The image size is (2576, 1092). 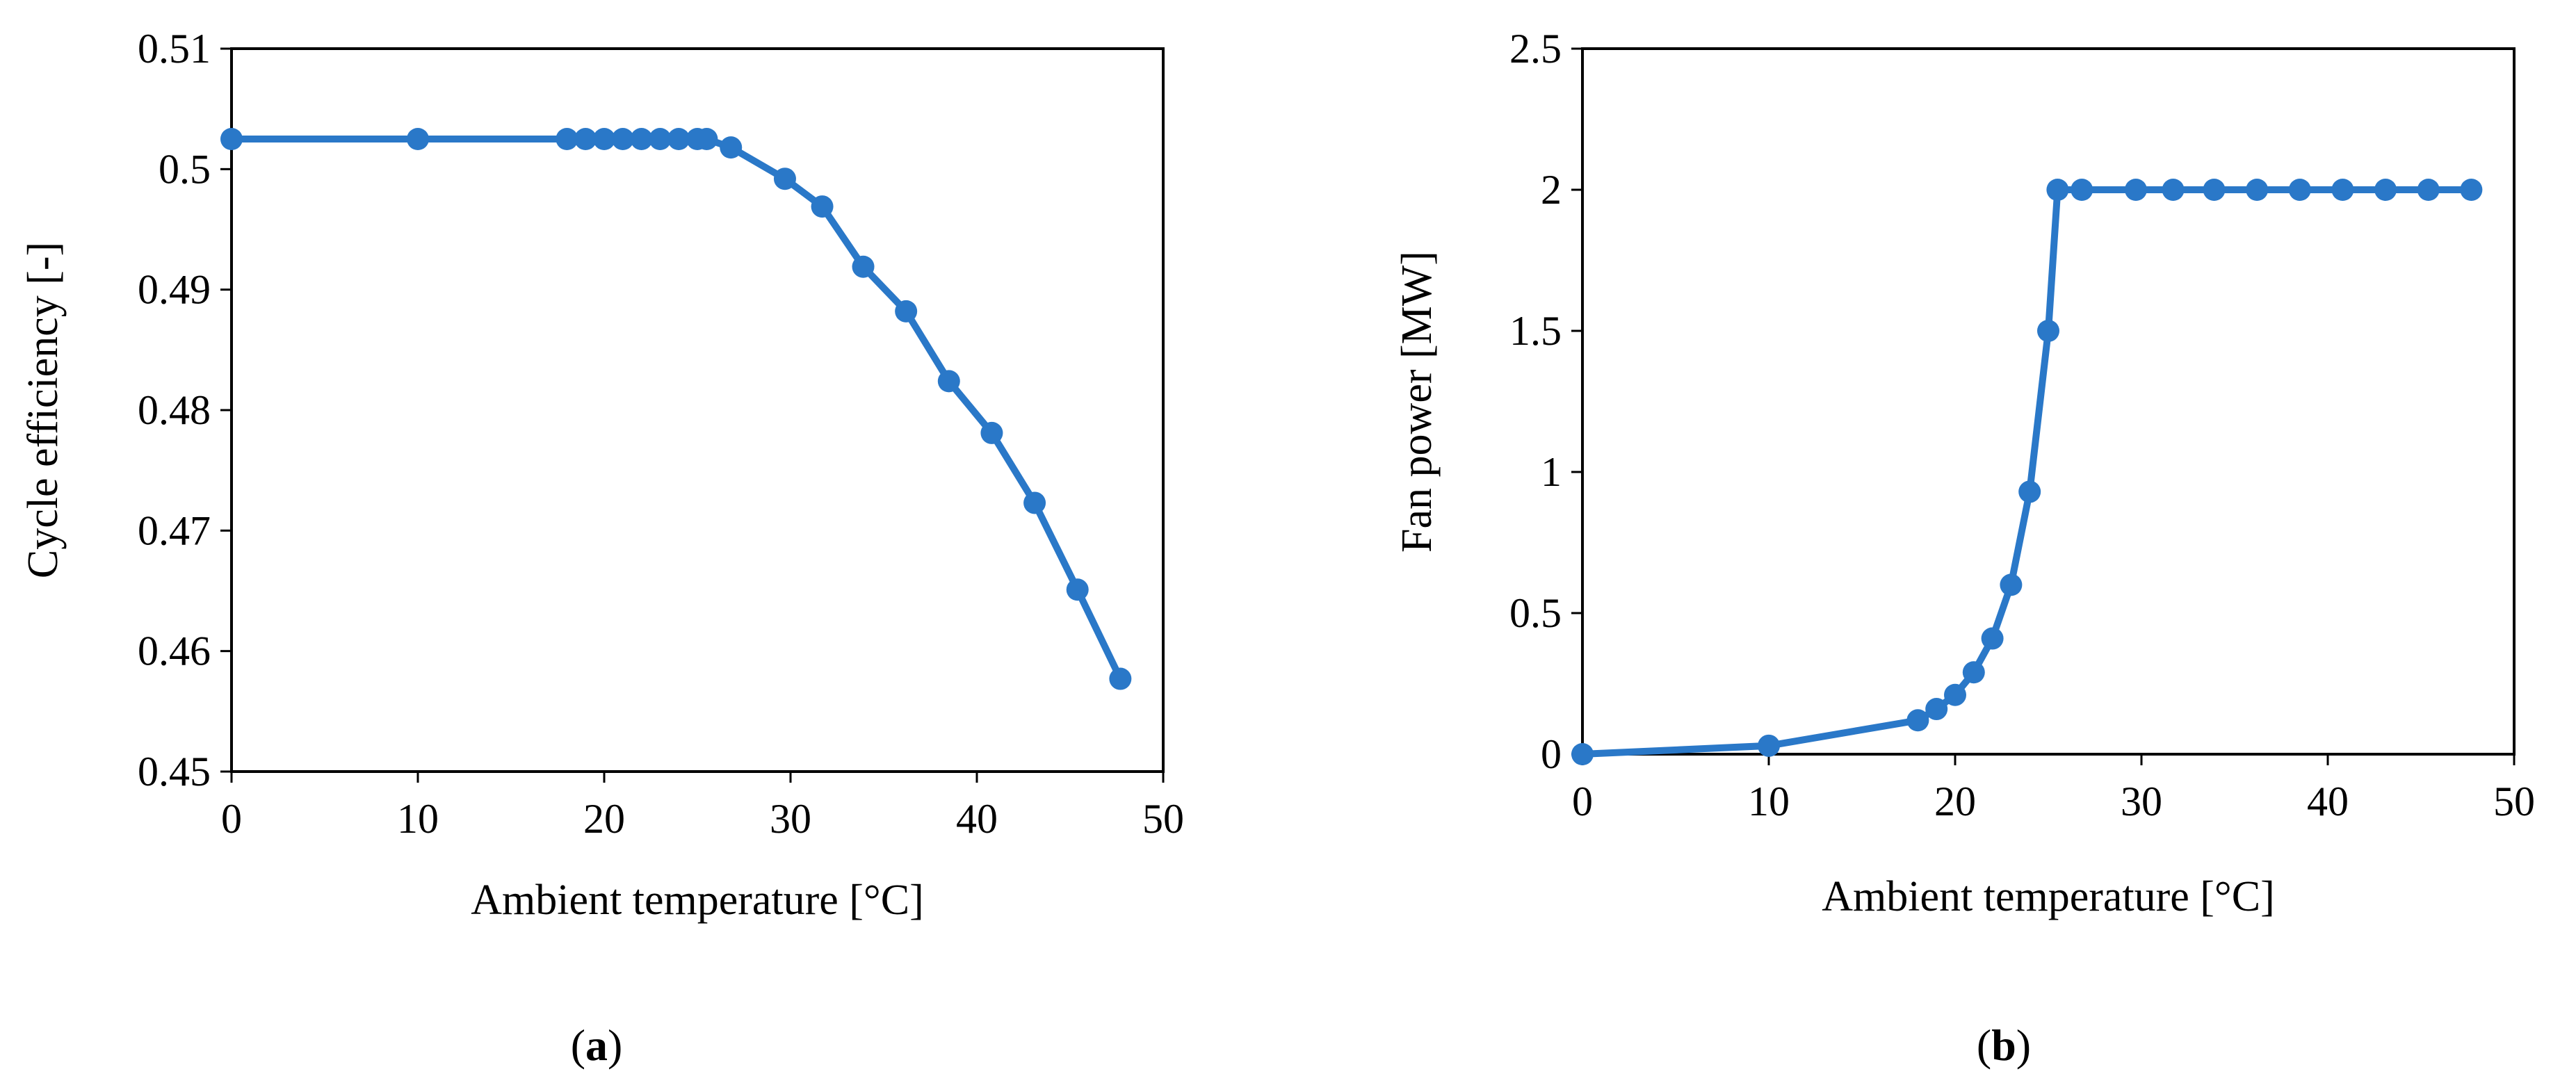 I want to click on x-tick-label-b-5: 50, so click(x=2514, y=801).